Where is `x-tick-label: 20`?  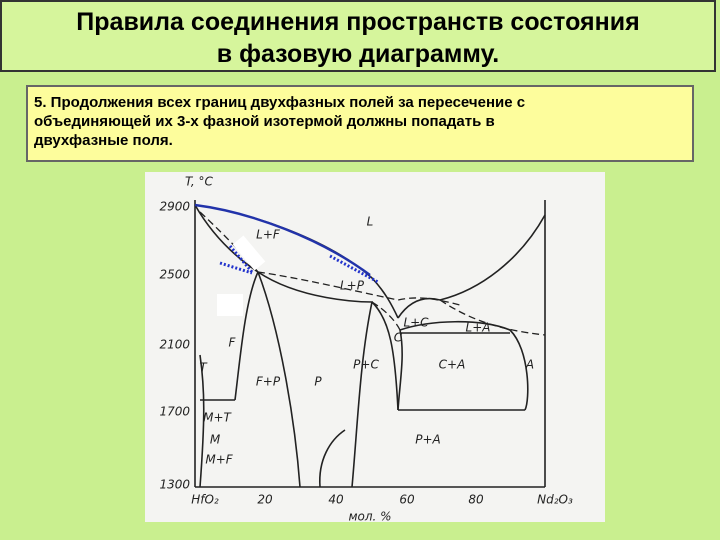
x-tick-label: 20 is located at coordinates (265, 500).